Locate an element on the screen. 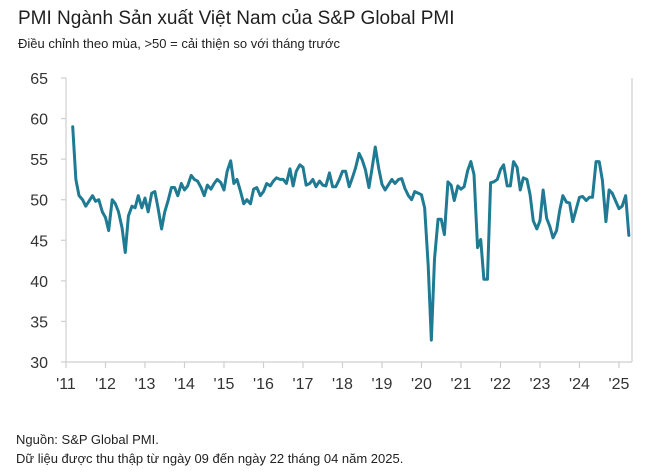 This screenshot has width=663, height=472. x-tick-label: '24 is located at coordinates (579, 384).